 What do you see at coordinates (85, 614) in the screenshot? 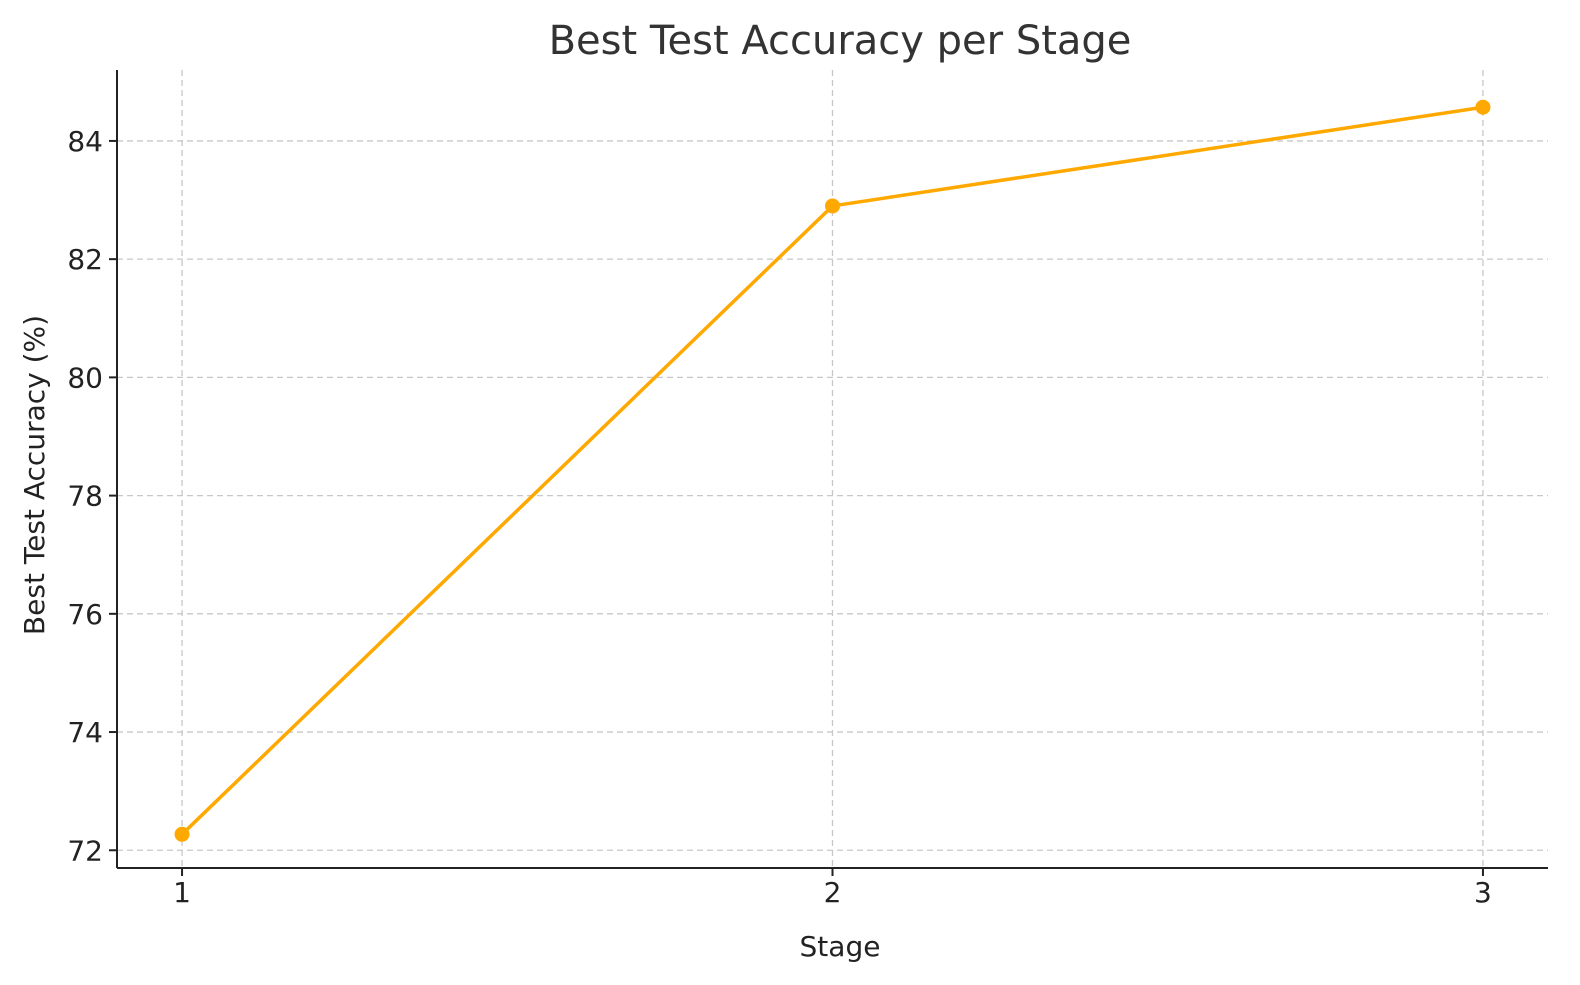
I see `y-tick-label: 76` at bounding box center [85, 614].